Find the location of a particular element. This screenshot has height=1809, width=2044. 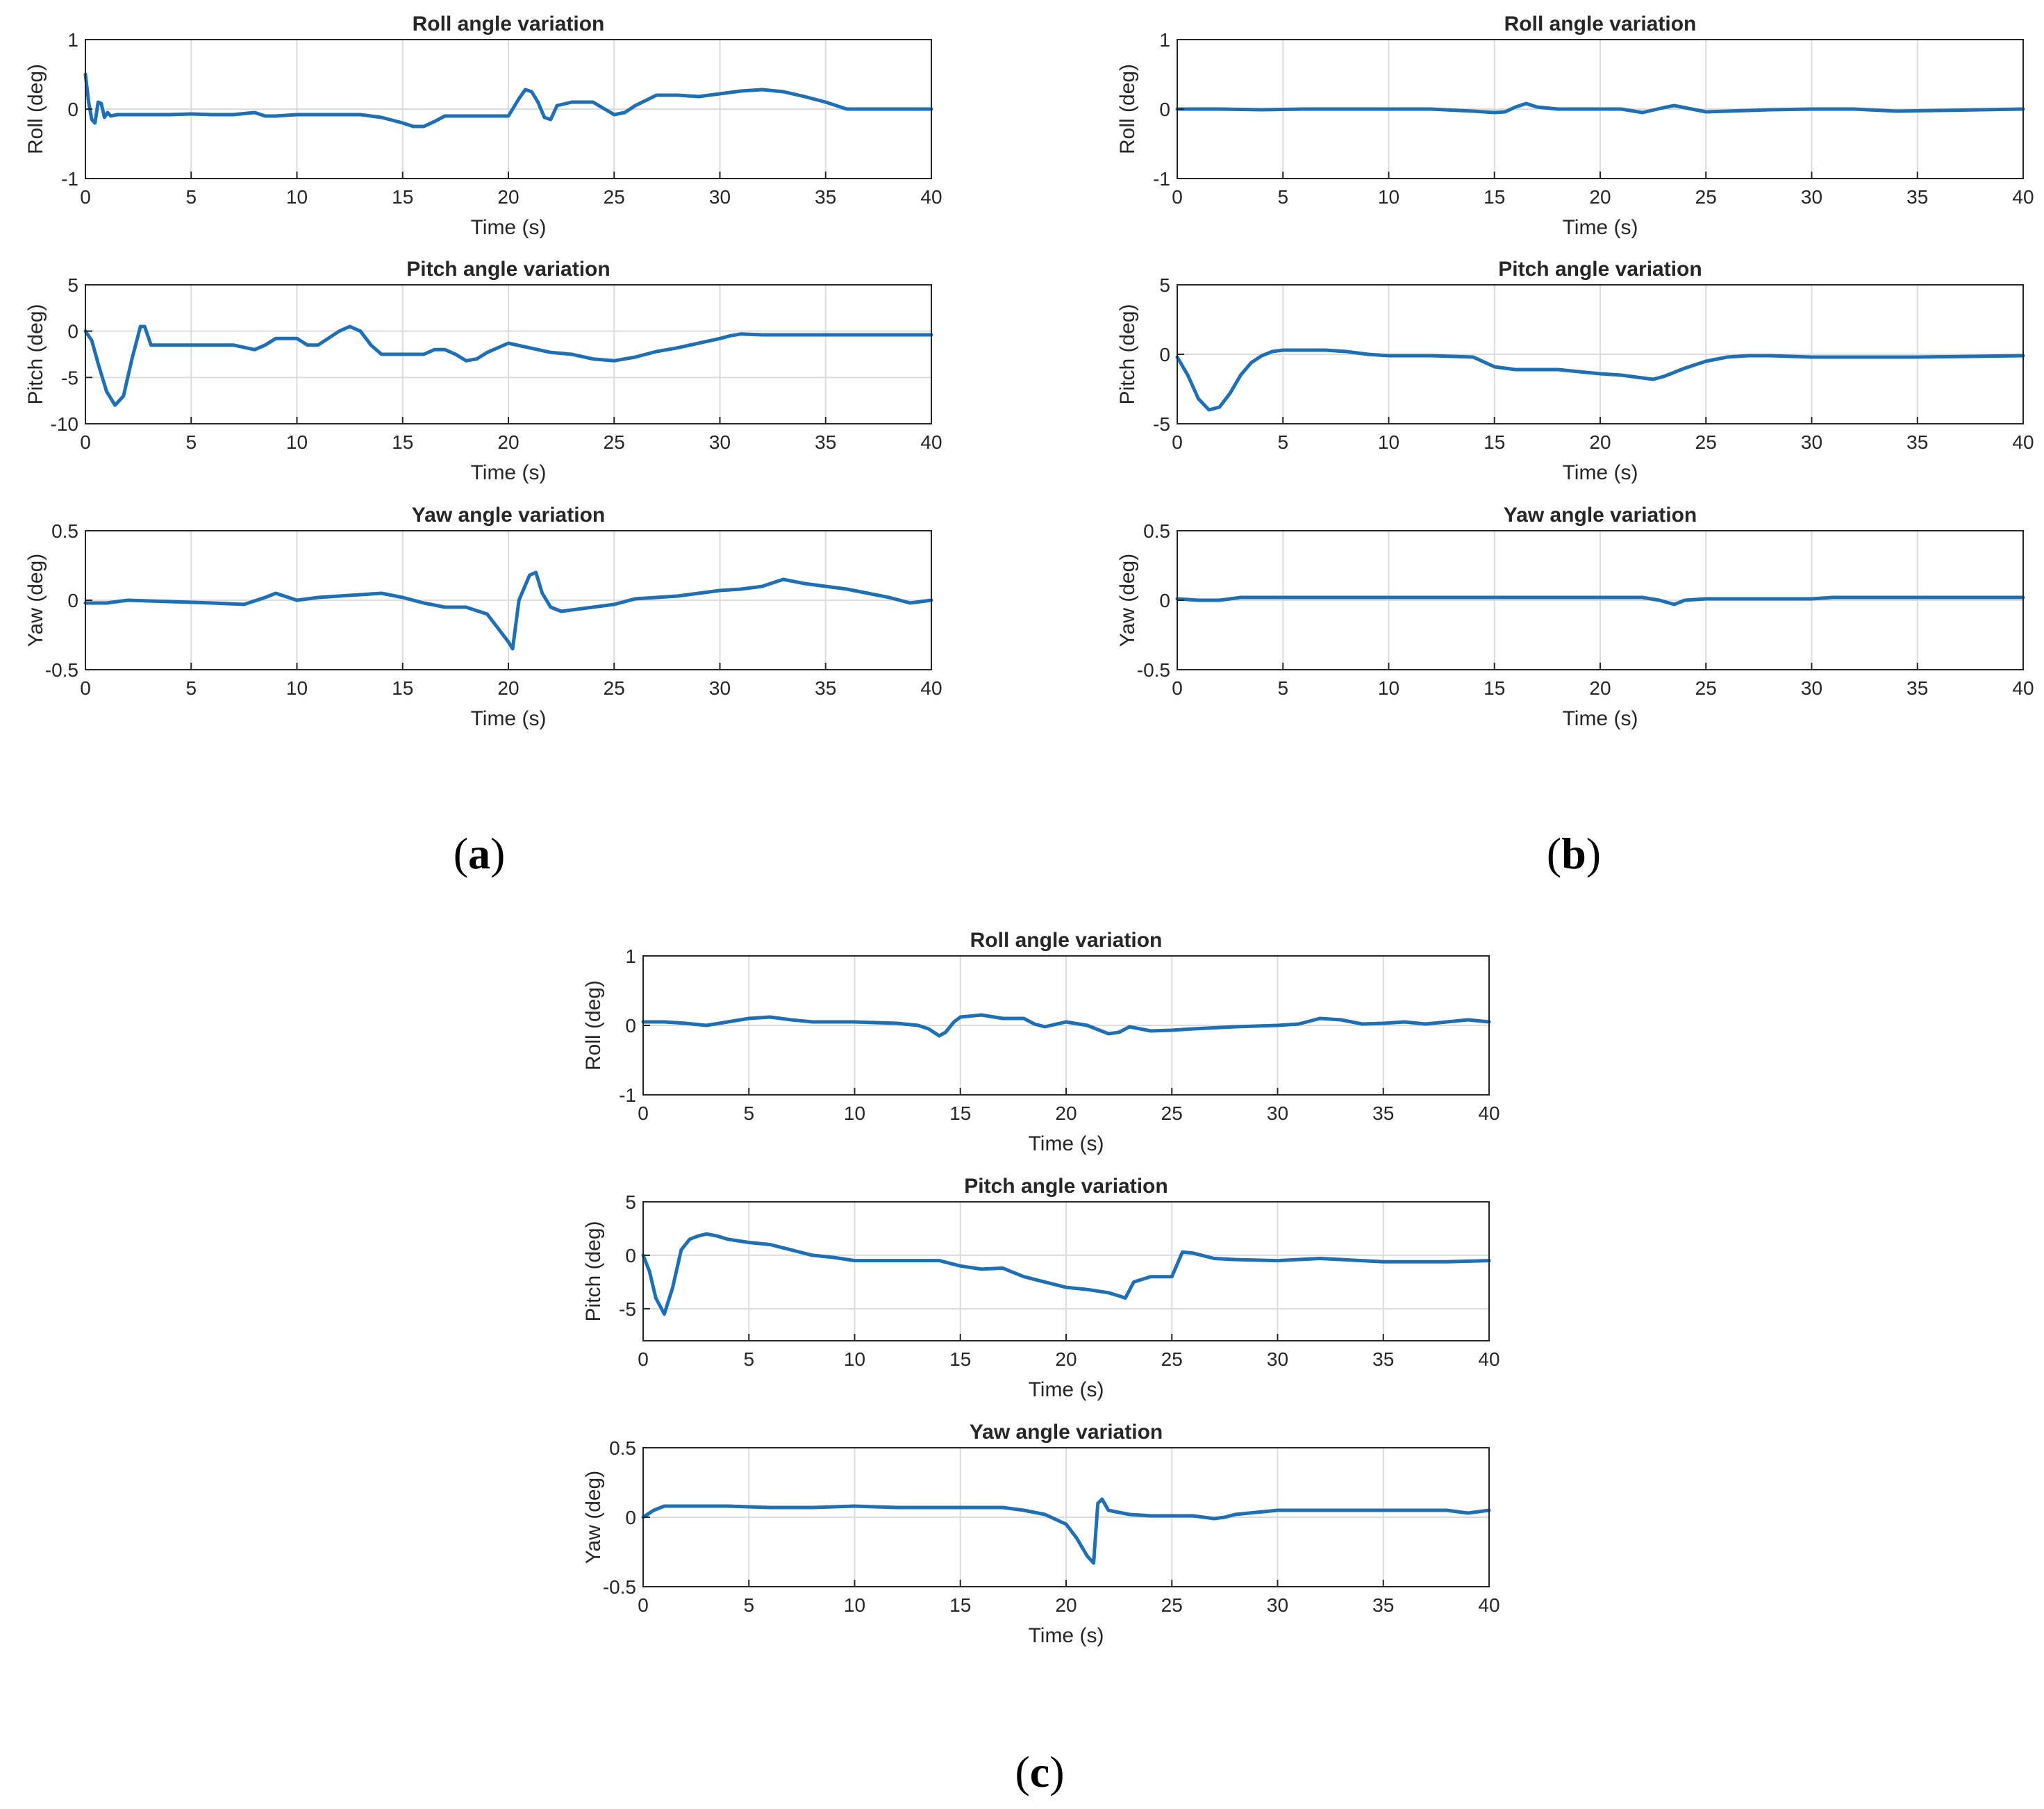

caption-letter: a is located at coordinates (479, 854).